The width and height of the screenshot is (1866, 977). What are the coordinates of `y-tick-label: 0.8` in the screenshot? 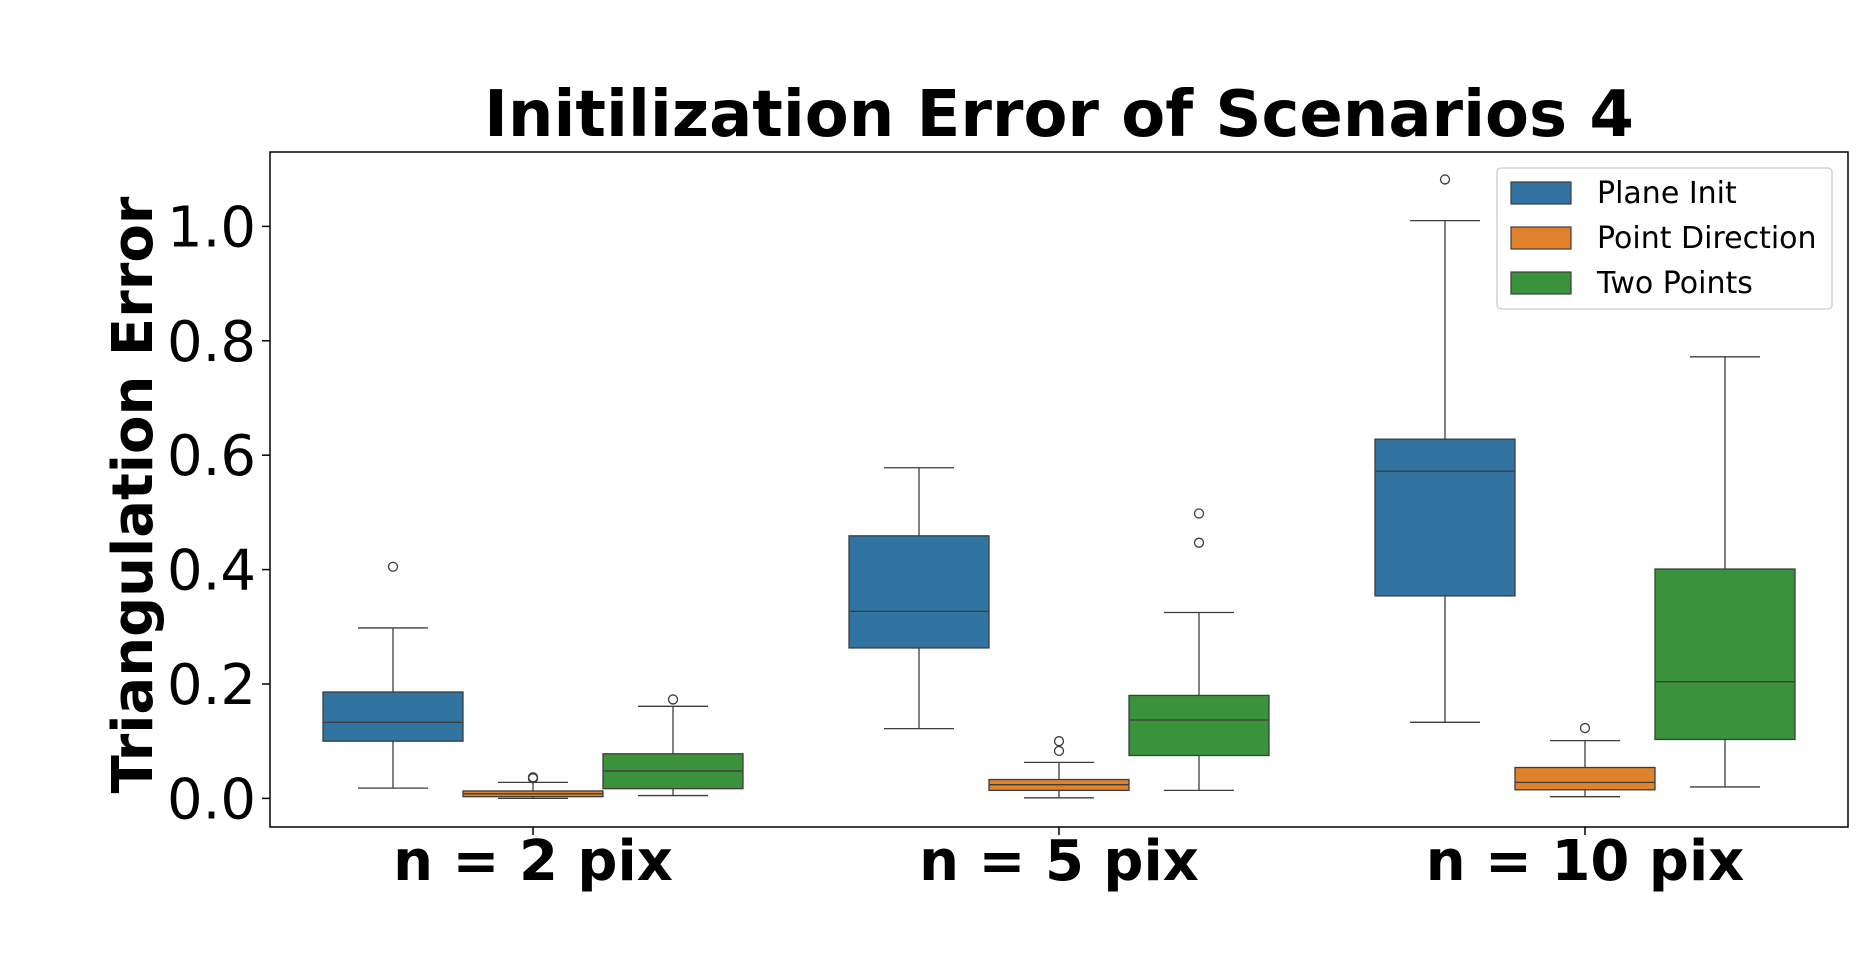 It's located at (211, 342).